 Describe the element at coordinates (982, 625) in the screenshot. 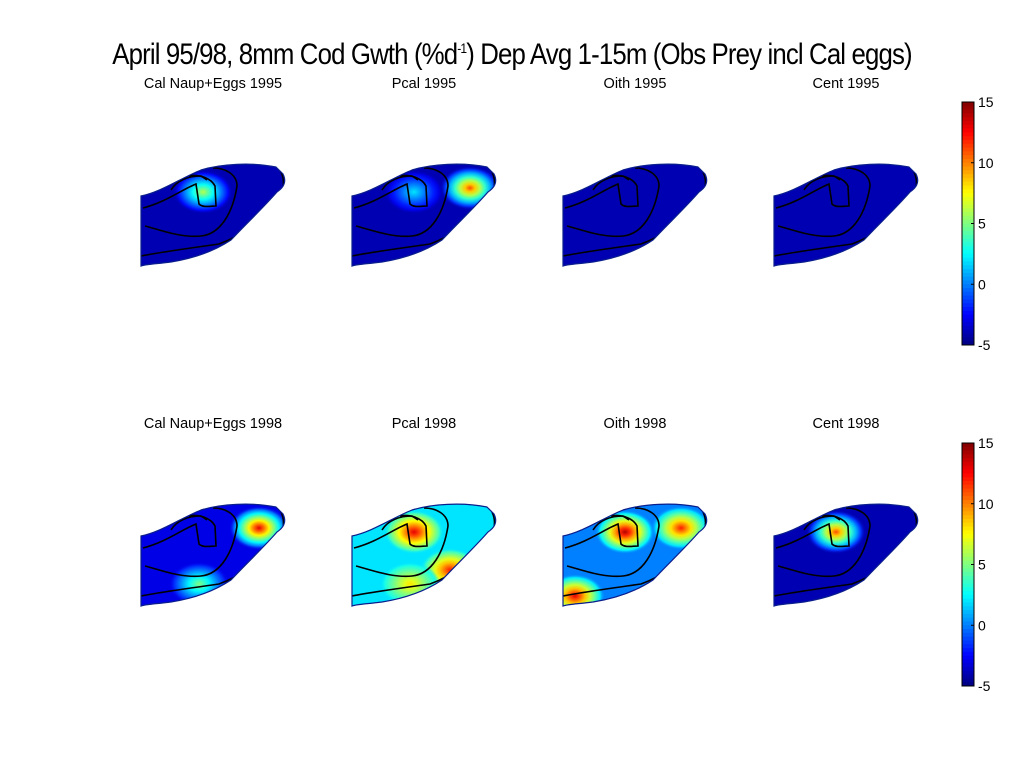

I see `colorbar-tick-label: 0` at that location.